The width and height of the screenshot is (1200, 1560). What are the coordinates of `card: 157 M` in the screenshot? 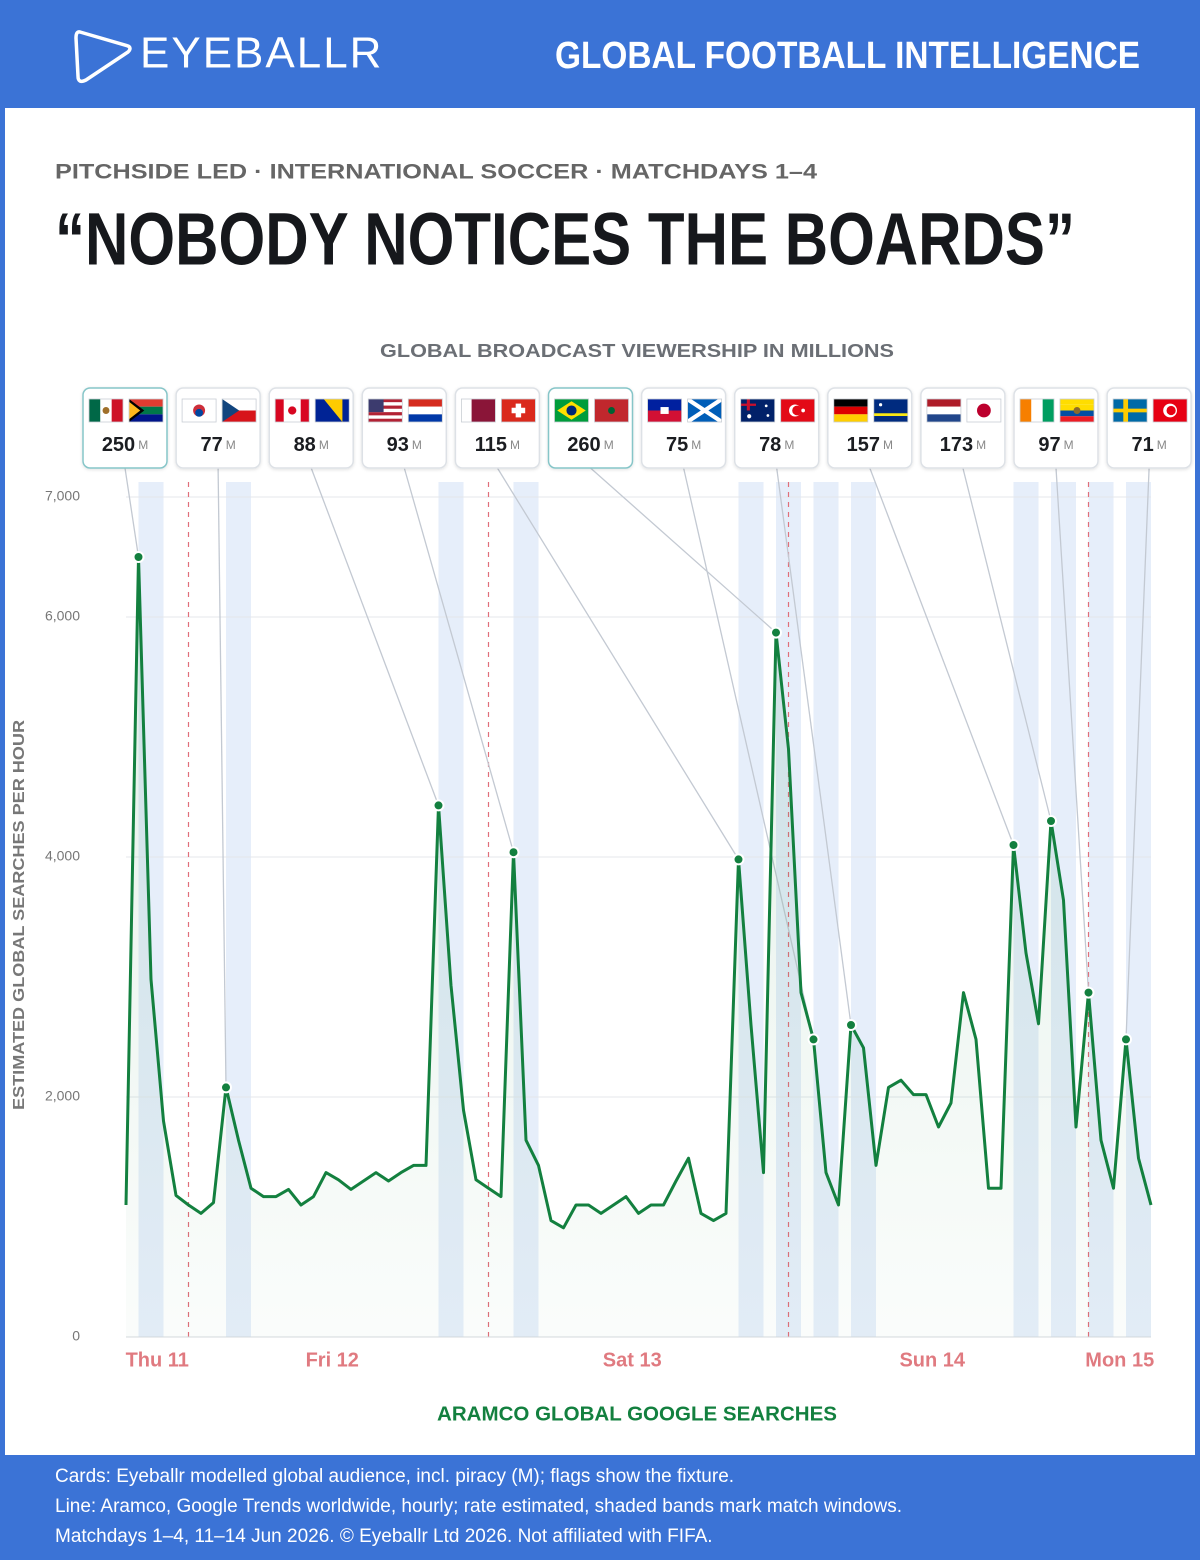 It's located at (870, 428).